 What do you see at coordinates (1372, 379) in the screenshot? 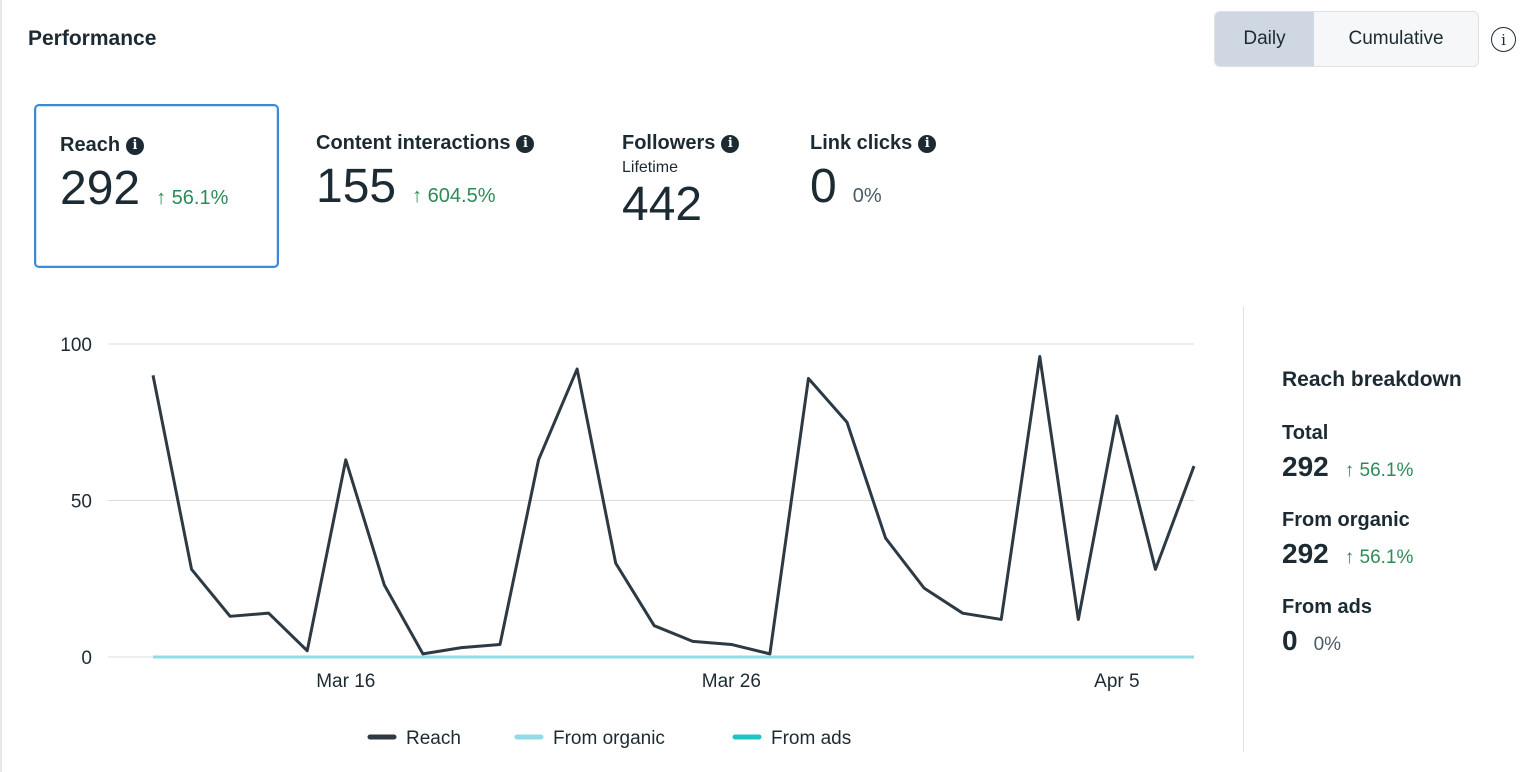
I see `breakdown-title: Reach breakdown` at bounding box center [1372, 379].